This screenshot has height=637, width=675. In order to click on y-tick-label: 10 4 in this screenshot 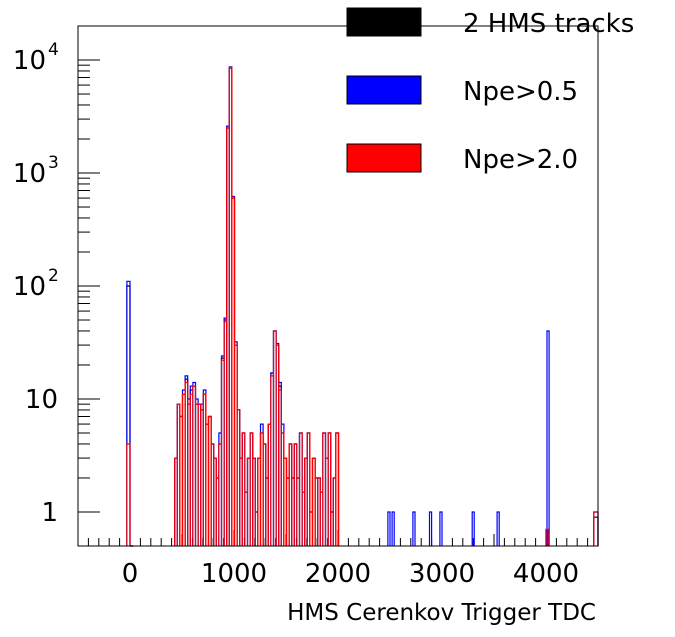, I will do `click(36, 58)`.